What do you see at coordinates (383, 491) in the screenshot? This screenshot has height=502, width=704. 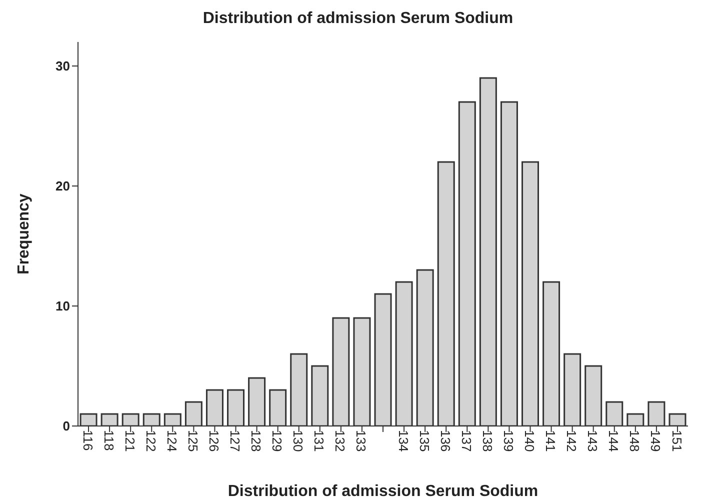 I see `x-axis-title: Distribution of admission Serum Sodium` at bounding box center [383, 491].